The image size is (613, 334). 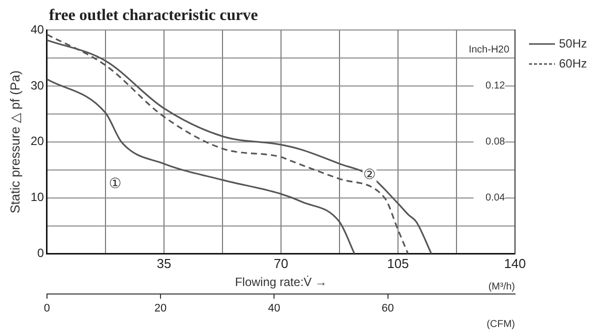 What do you see at coordinates (37, 85) in the screenshot?
I see `y-tick-label: 30` at bounding box center [37, 85].